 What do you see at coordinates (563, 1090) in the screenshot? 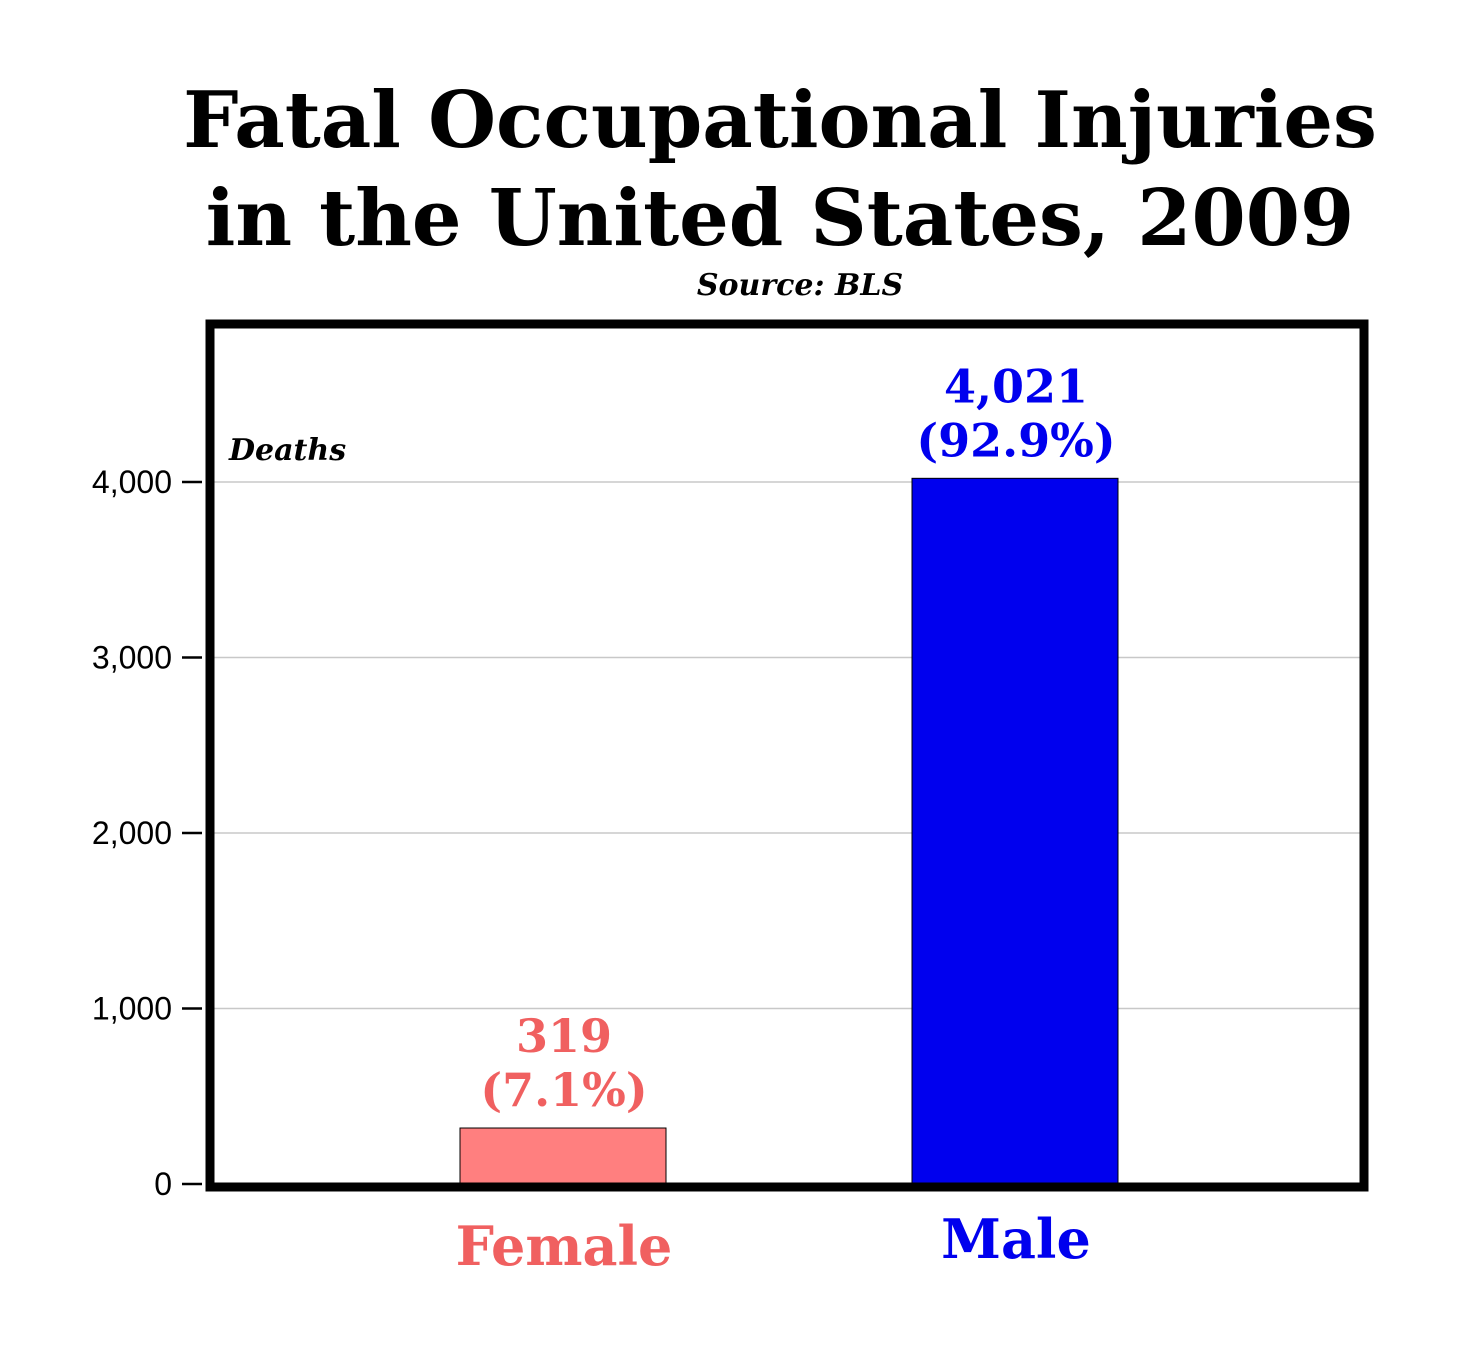
I see `data-label-percent: (7.1%)` at bounding box center [563, 1090].